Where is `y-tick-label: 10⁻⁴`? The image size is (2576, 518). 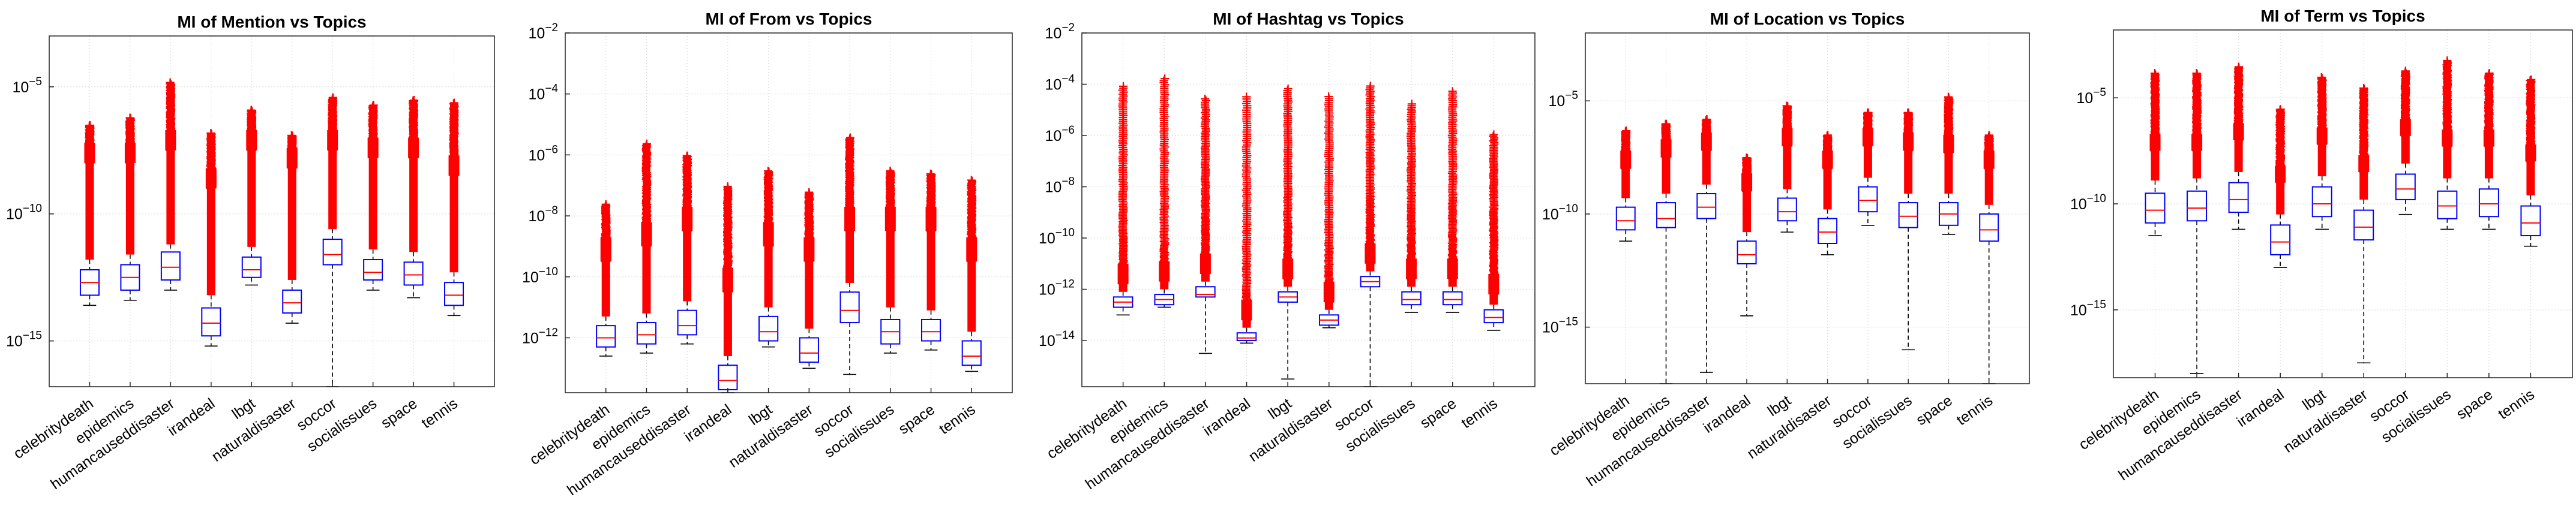 y-tick-label: 10⁻⁴ is located at coordinates (1060, 83).